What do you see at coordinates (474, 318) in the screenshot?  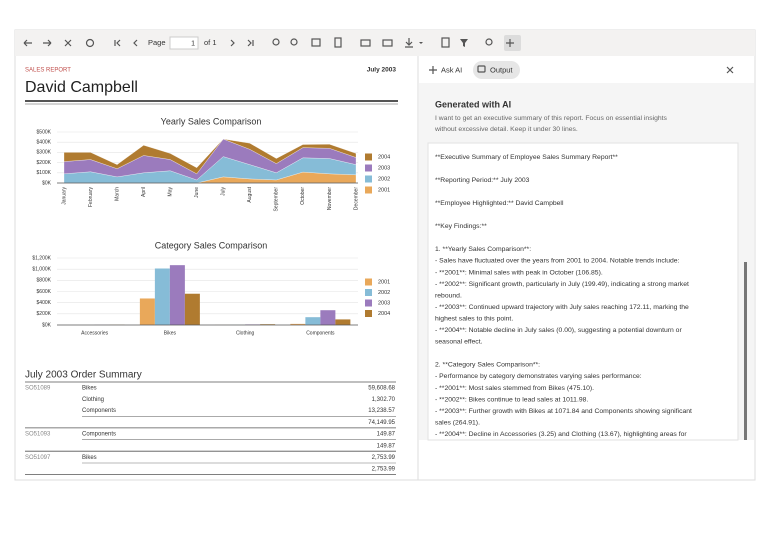 I see `output-line: highest sales to this point.` at bounding box center [474, 318].